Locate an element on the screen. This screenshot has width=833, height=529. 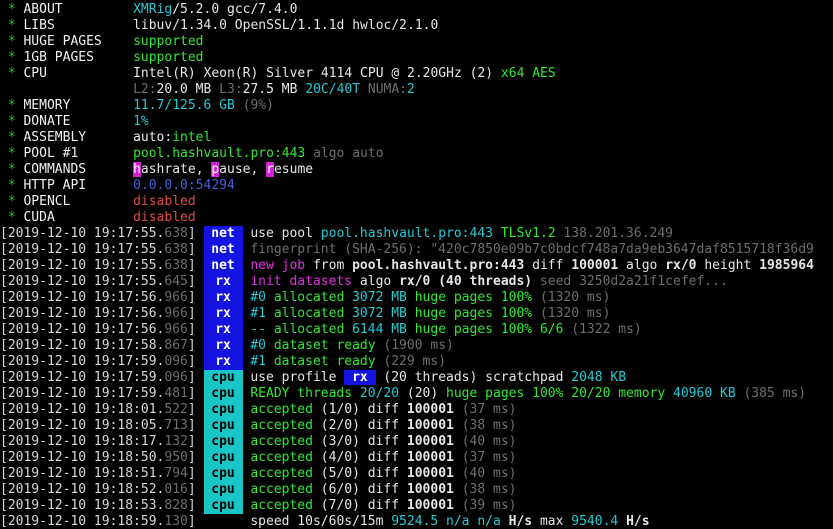
log-text: (40 ms) is located at coordinates (485, 441).